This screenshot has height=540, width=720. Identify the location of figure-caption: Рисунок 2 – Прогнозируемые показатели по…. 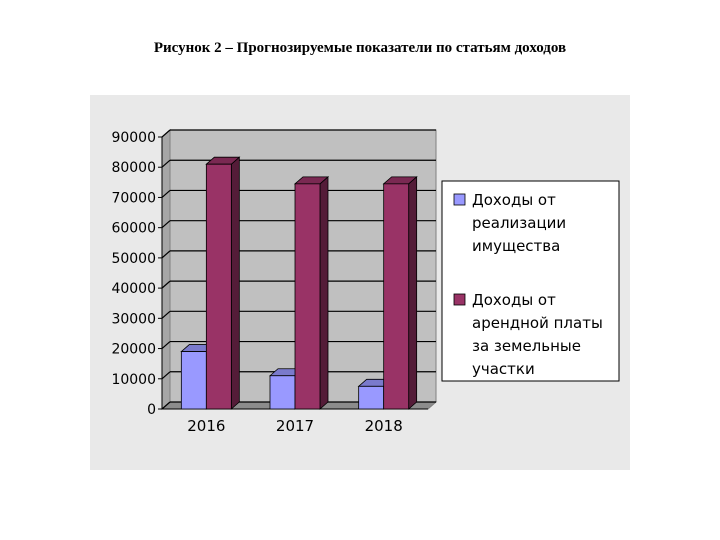
(360, 48).